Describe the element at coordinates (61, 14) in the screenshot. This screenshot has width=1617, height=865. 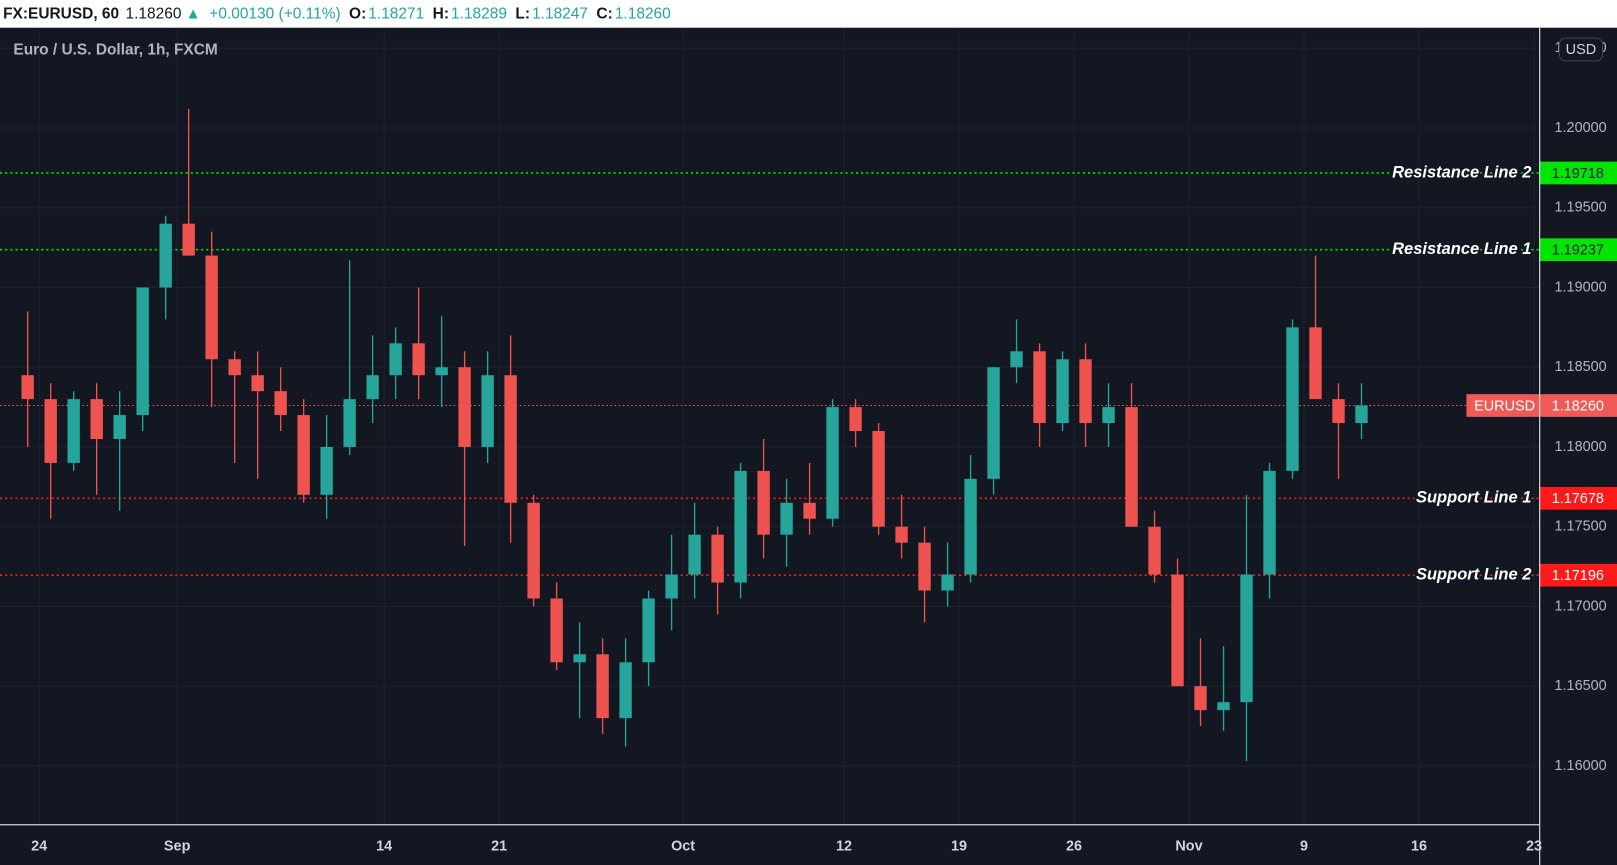
I see `symbol: FX:EURUSD, 60` at that location.